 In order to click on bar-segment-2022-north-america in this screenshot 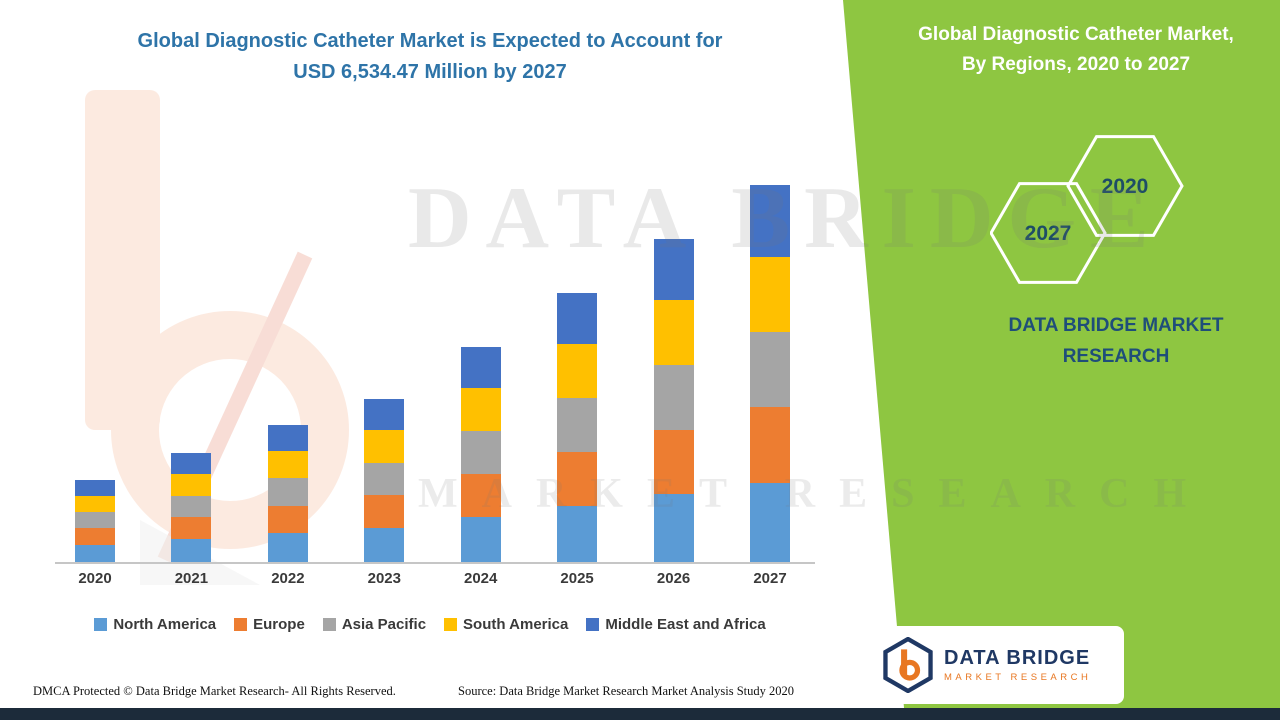, I will do `click(287, 547)`.